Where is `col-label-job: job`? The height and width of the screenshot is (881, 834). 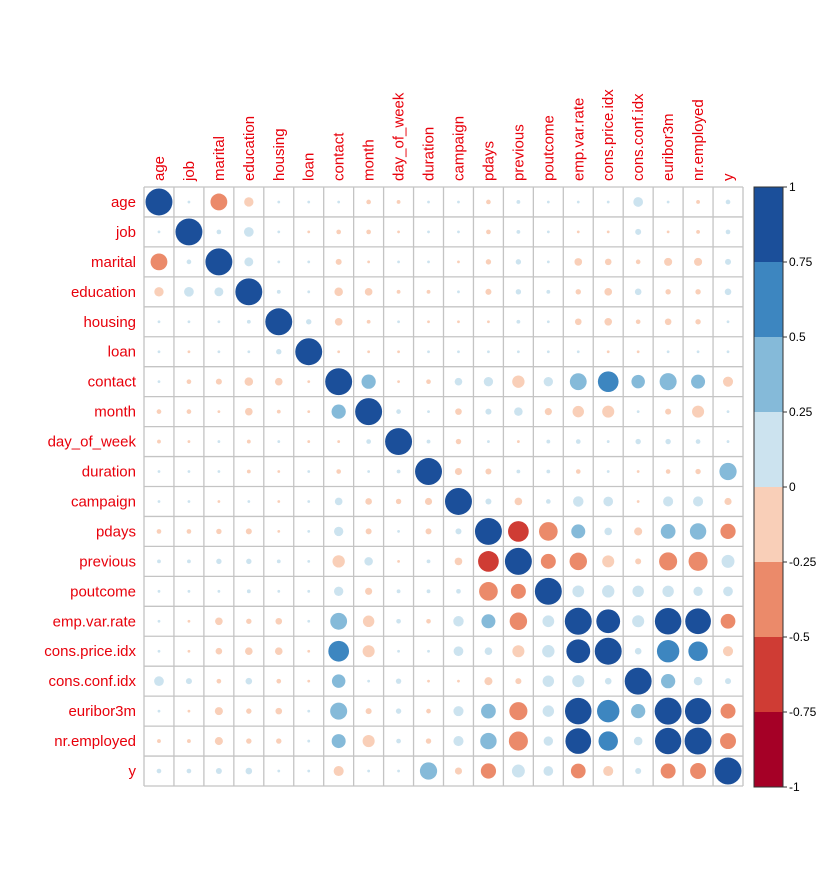 col-label-job: job is located at coordinates (189, 171).